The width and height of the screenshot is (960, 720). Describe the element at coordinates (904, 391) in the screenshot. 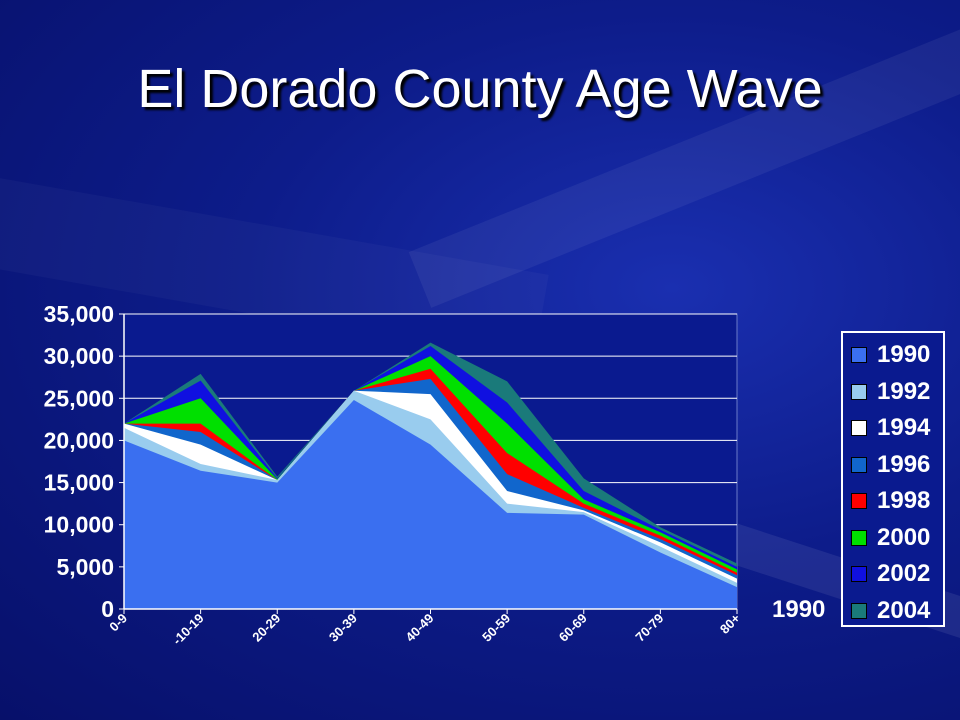

I see `legend-label: 1992` at that location.